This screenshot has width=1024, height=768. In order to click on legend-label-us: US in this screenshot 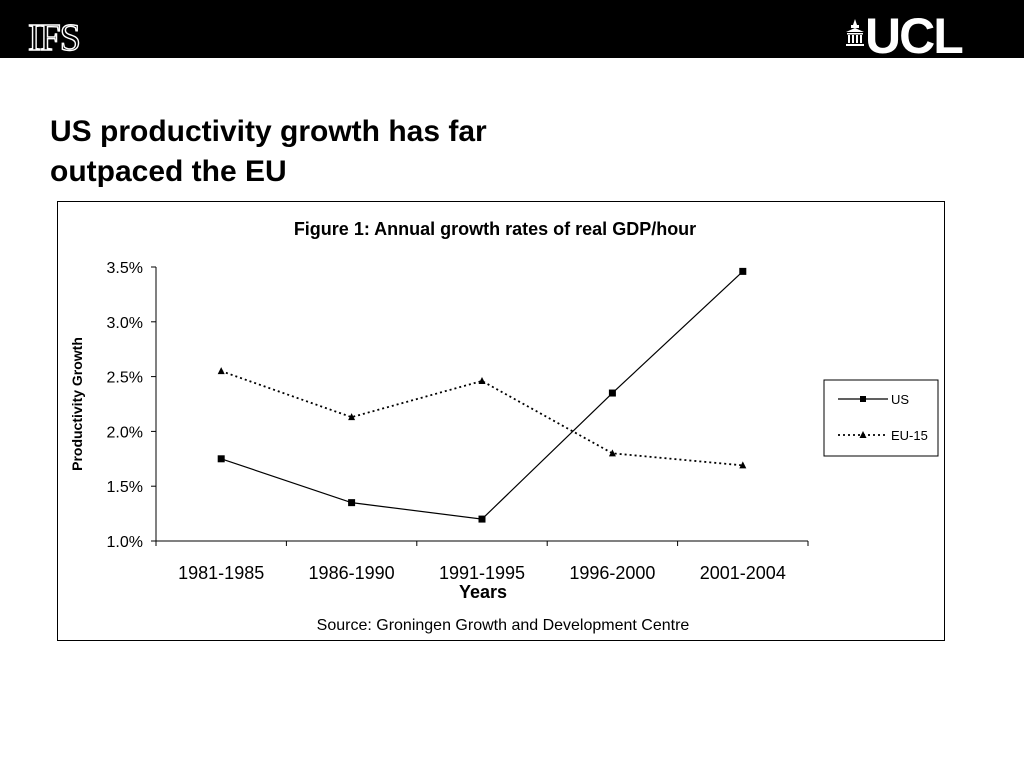, I will do `click(900, 399)`.